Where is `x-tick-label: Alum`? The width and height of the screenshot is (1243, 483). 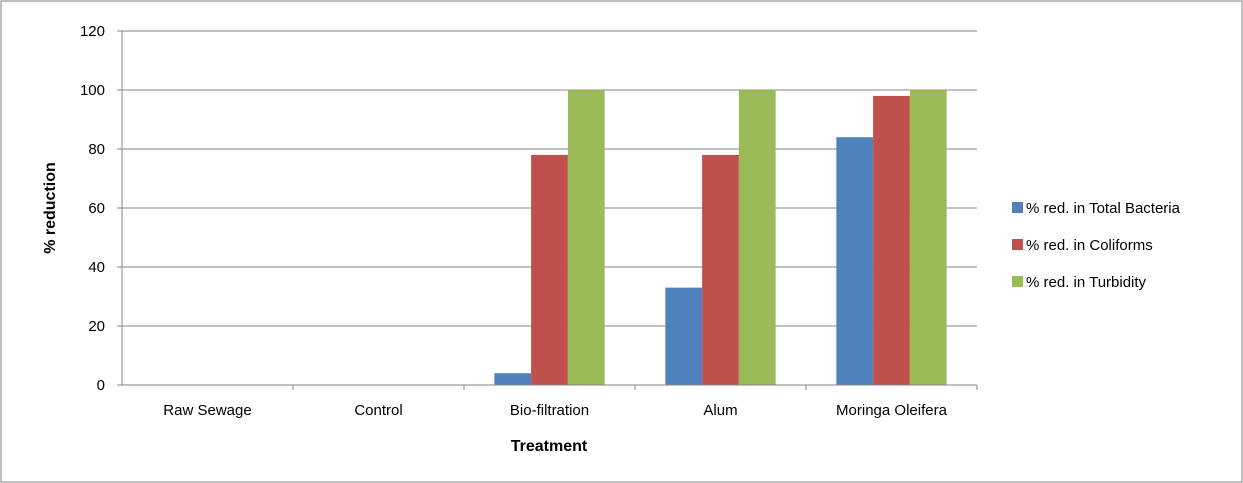 x-tick-label: Alum is located at coordinates (720, 410).